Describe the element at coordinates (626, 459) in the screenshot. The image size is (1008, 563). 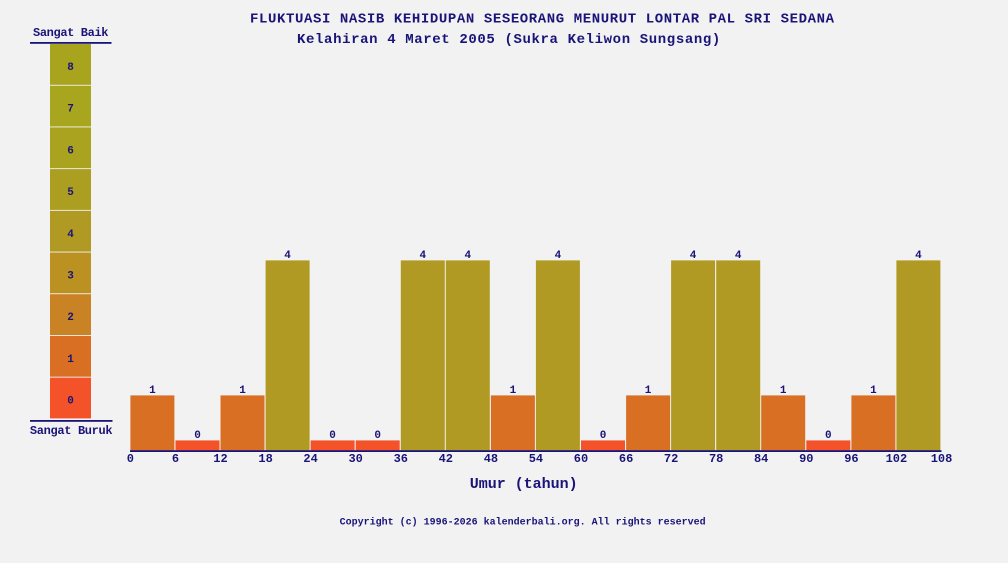
I see `svg-text: 66` at that location.